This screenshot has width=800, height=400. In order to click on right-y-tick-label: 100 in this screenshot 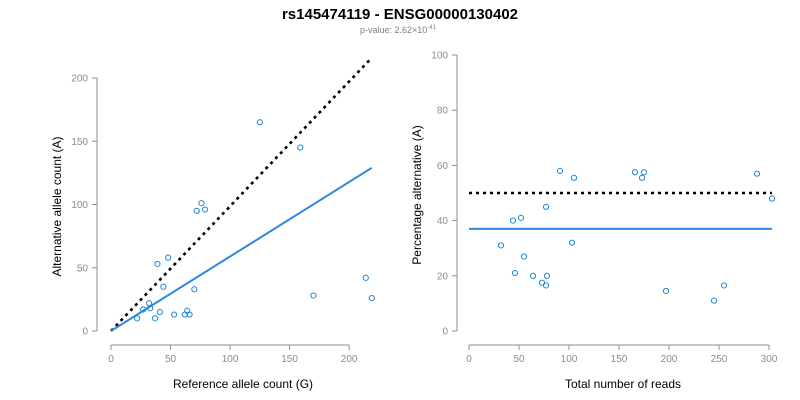, I will do `click(439, 56)`.